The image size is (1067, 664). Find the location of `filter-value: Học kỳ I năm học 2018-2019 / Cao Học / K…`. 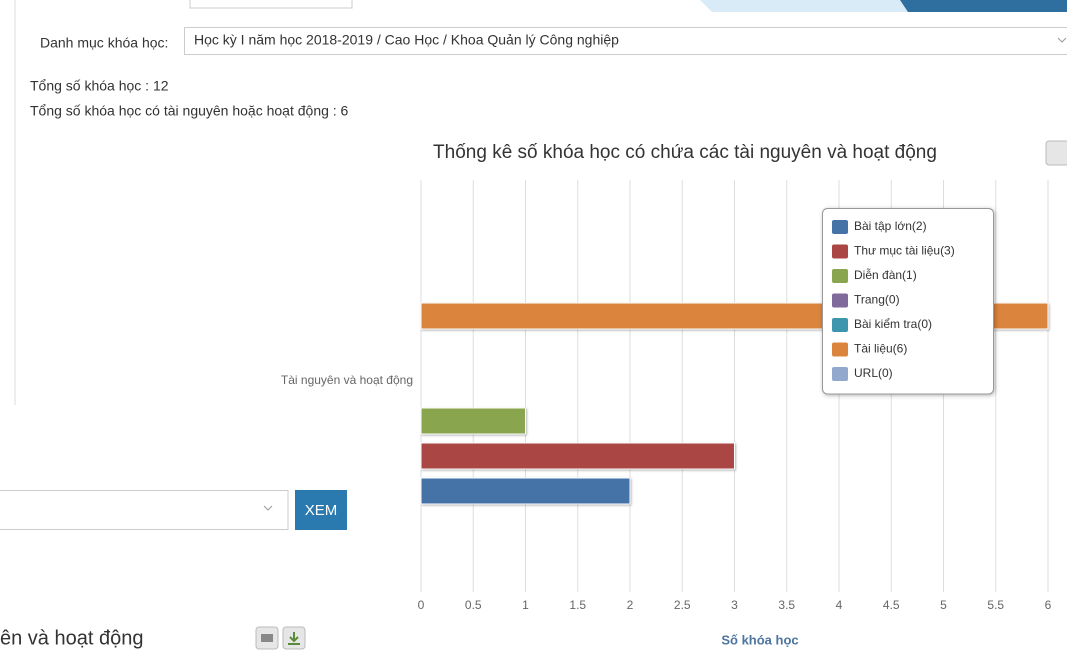

filter-value: Học kỳ I năm học 2018-2019 / Cao Học / K… is located at coordinates (406, 40).